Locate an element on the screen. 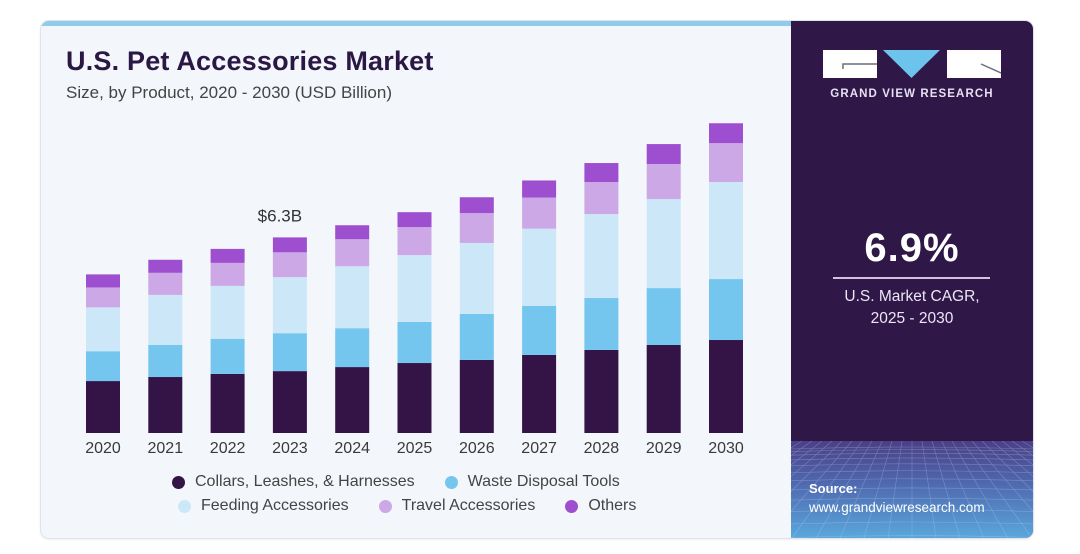 This screenshot has height=554, width=1080. source-link: www.grandviewresearch.com is located at coordinates (897, 507).